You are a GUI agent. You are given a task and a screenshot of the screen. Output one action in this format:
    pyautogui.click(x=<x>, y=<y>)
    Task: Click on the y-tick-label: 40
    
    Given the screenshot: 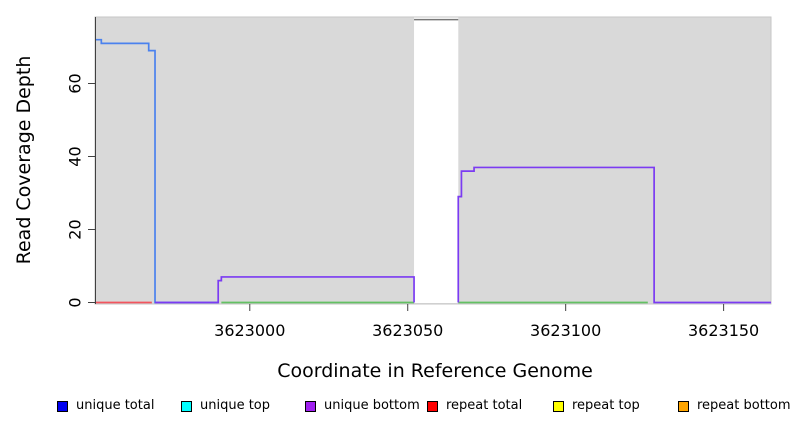 What is the action you would take?
    pyautogui.click(x=74, y=156)
    